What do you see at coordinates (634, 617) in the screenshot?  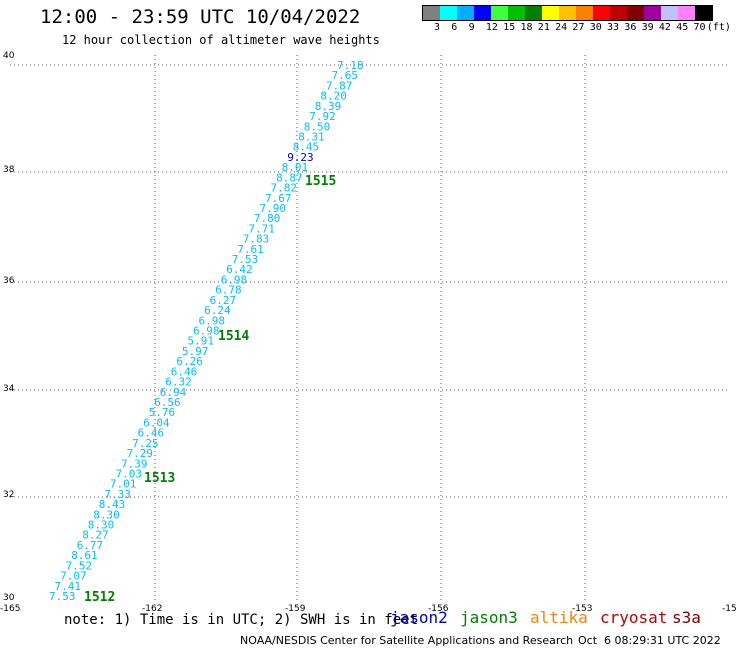 I see `satellite-label: cryosat` at bounding box center [634, 617].